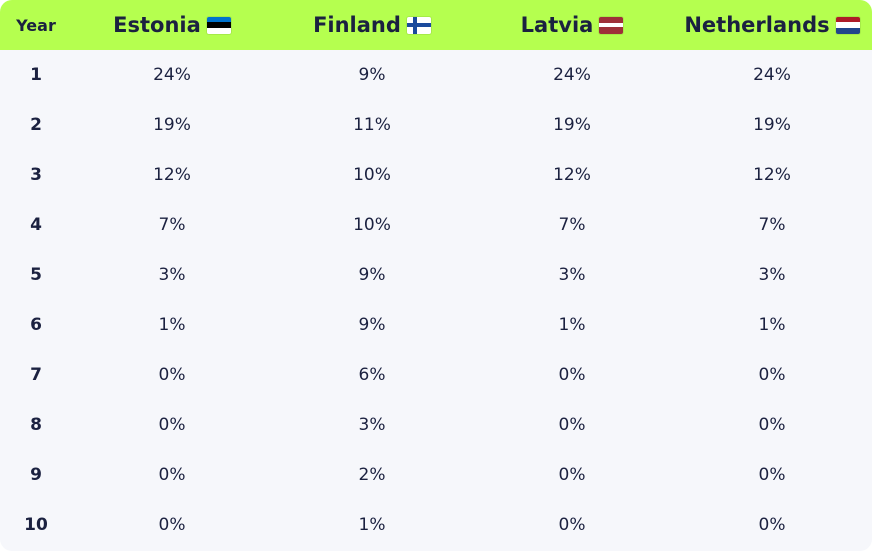 The image size is (872, 551). What do you see at coordinates (436, 175) in the screenshot?
I see `table-row: 3 12% 10% 12% 12%` at bounding box center [436, 175].